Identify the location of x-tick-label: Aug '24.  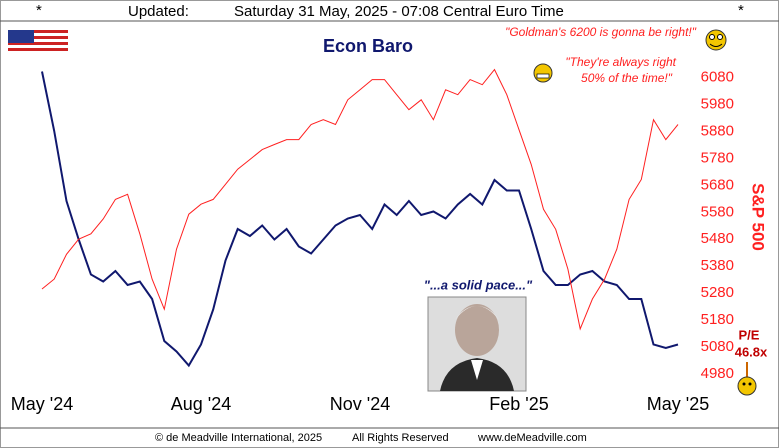
(201, 404).